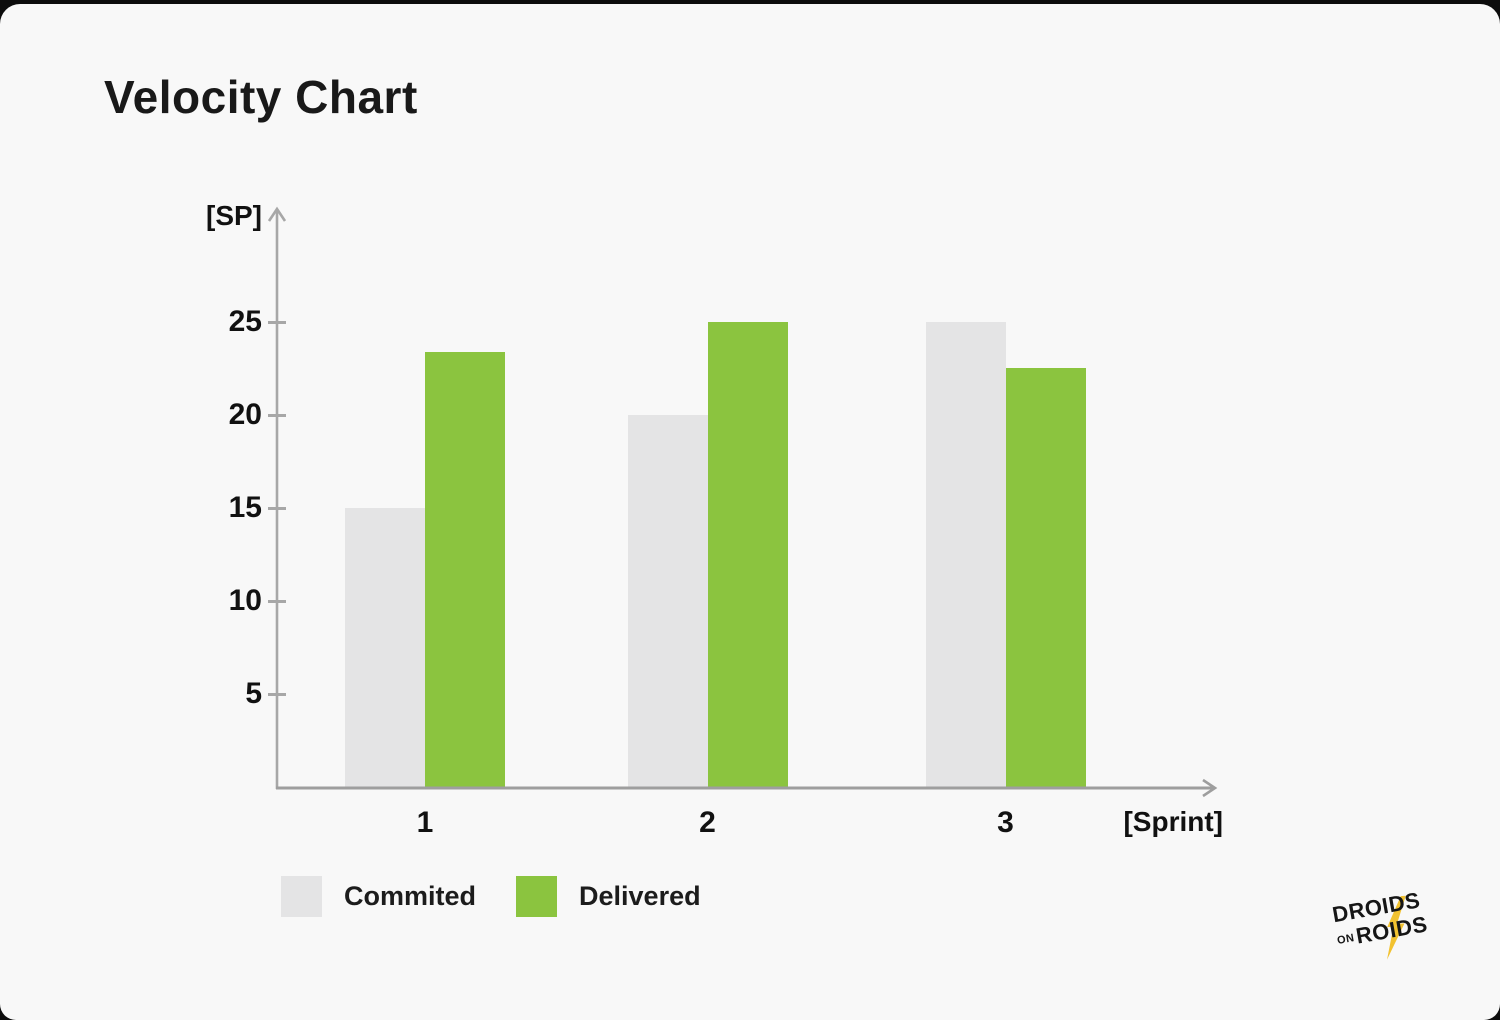 This screenshot has height=1020, width=1500. I want to click on lightning-bolt-icon, so click(1396, 927).